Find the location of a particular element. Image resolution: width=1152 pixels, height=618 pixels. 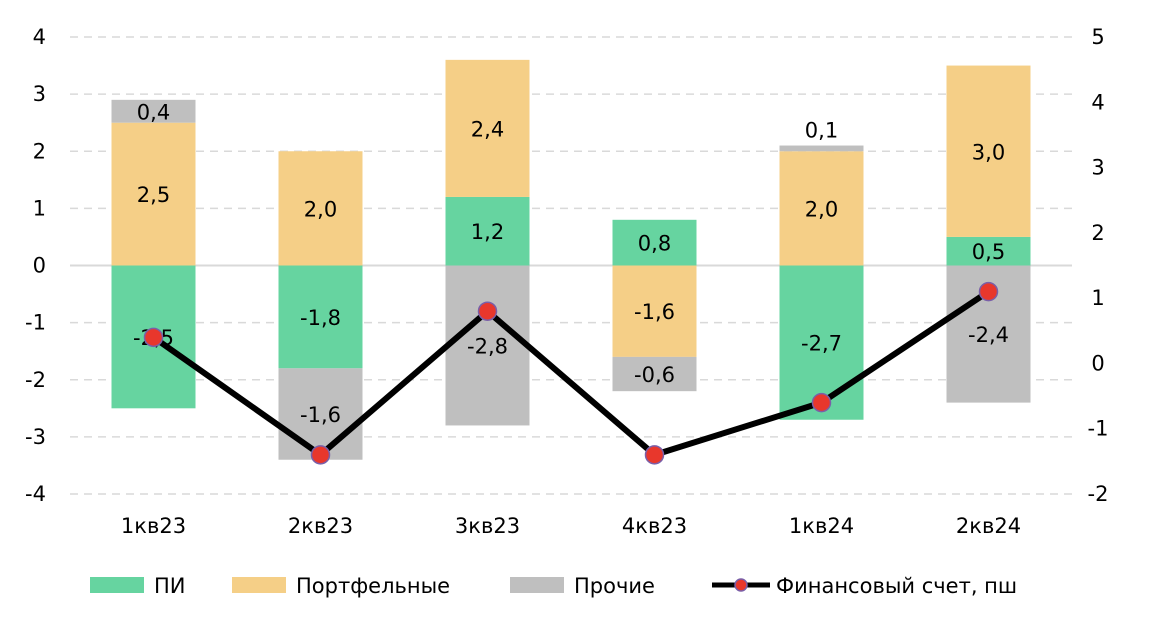

data-label: -0,6 is located at coordinates (654, 375).